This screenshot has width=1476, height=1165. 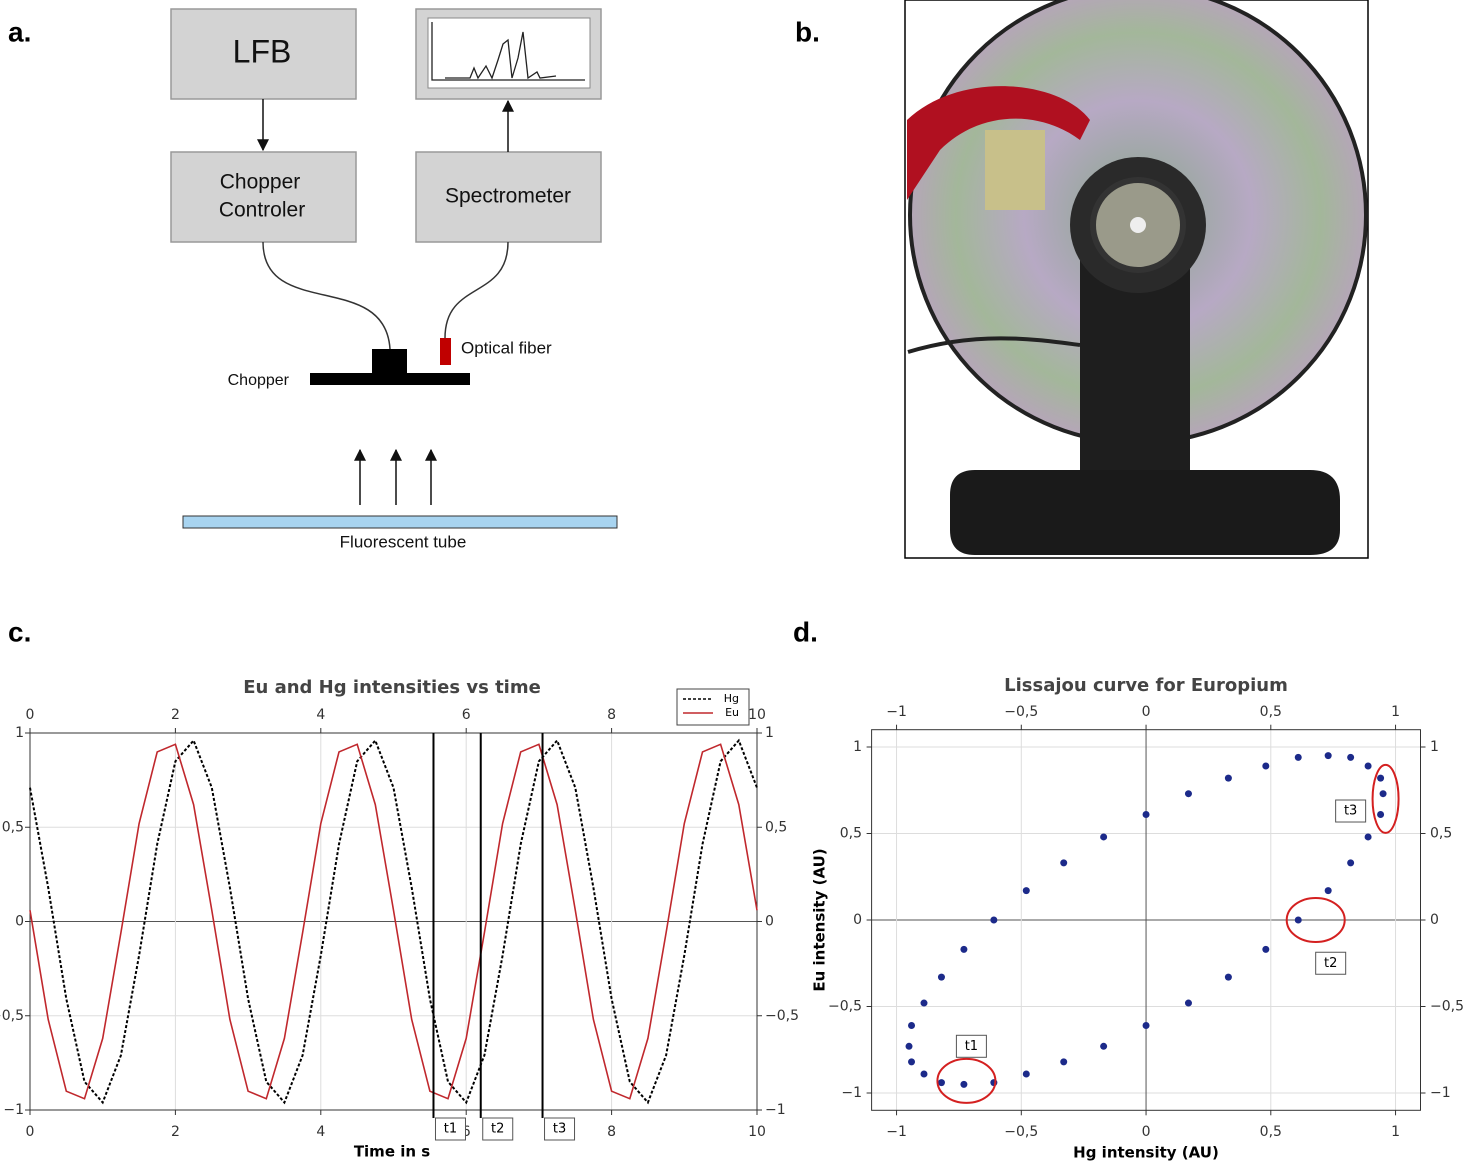 I want to click on diagram-label: Optical fiber, so click(x=506, y=347).